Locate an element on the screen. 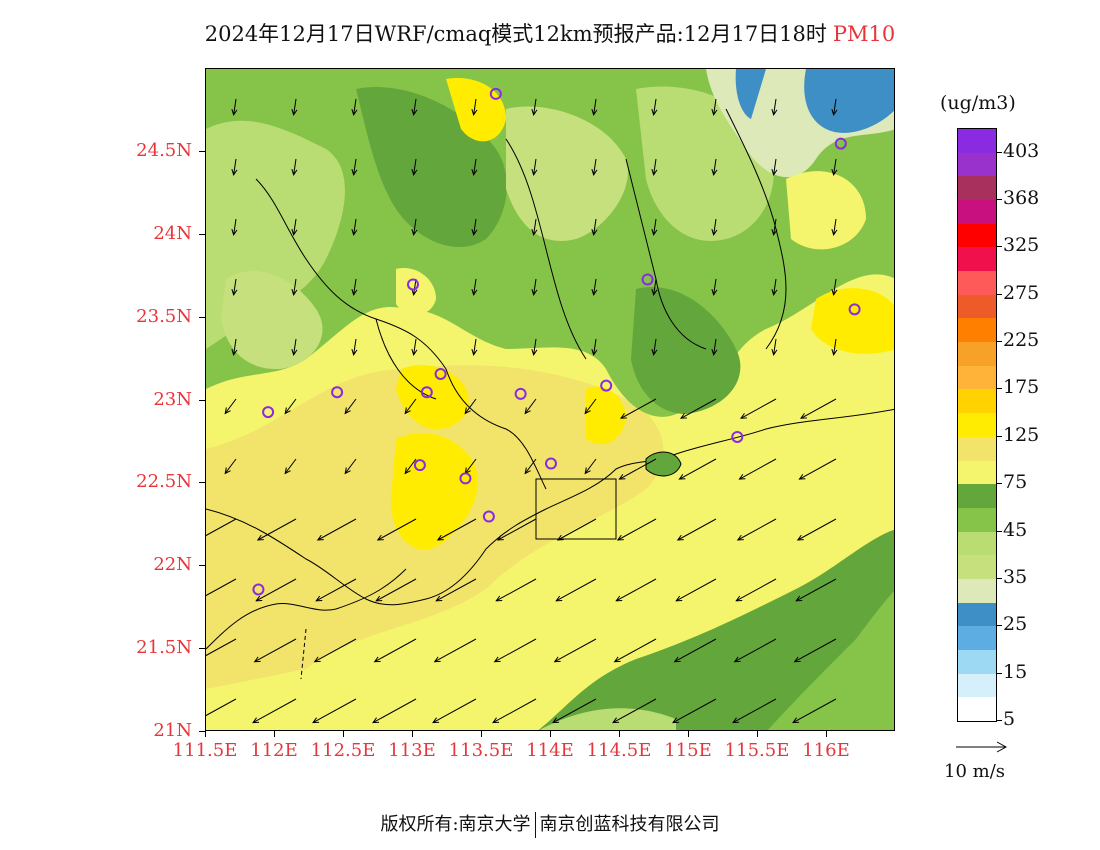 This screenshot has height=850, width=1100. lat-tick-label: 21.5N is located at coordinates (164, 648).